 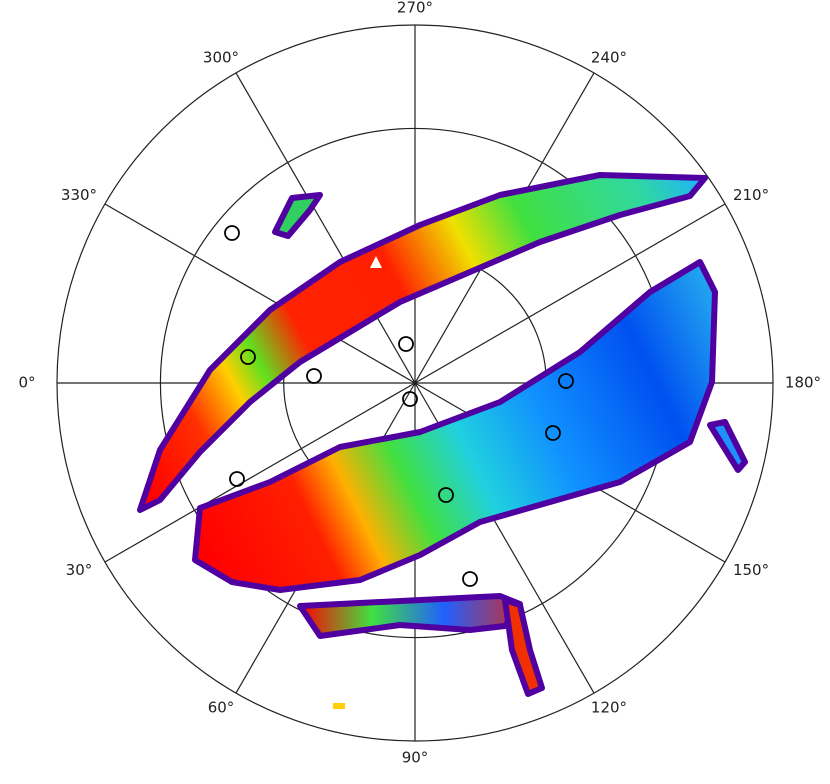 What do you see at coordinates (415, 758) in the screenshot?
I see `angle-label: 90°` at bounding box center [415, 758].